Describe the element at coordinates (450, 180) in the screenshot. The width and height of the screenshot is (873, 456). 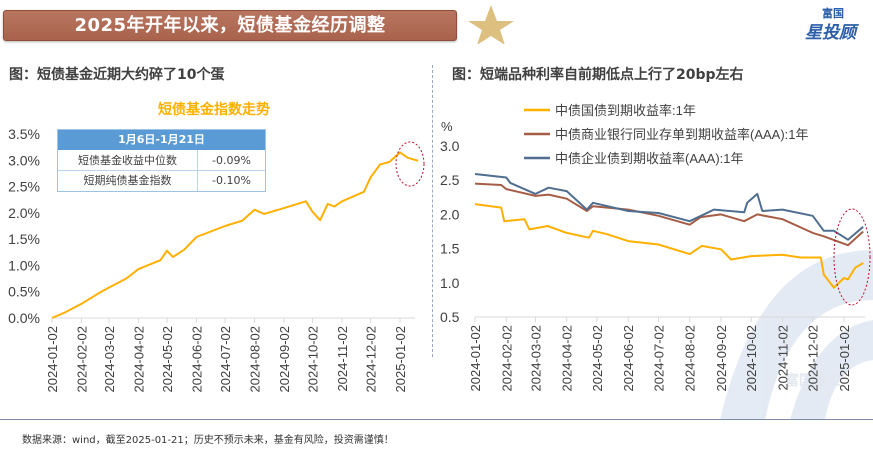
I see `y-tick-label: 2.5` at that location.